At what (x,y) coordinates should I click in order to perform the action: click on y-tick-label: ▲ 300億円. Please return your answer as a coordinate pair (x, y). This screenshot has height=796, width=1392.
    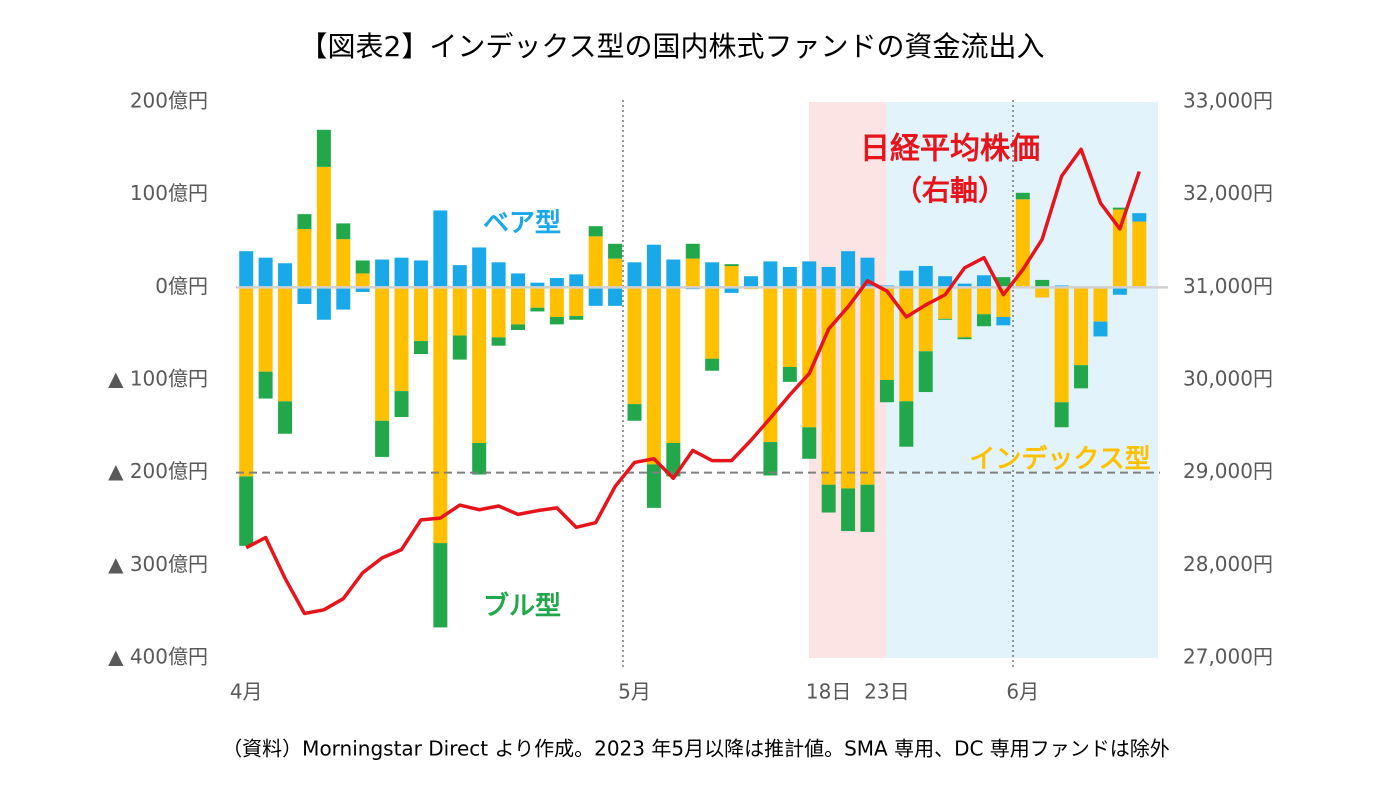
    Looking at the image, I should click on (158, 564).